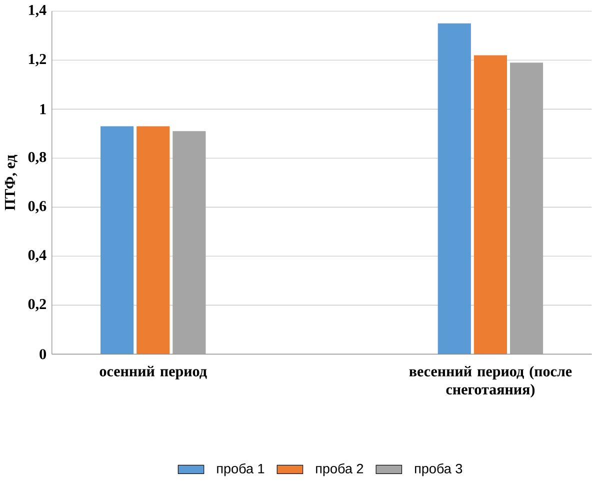 Image resolution: width=592 pixels, height=482 pixels. I want to click on y-tick-label: 1,2, so click(37, 60).